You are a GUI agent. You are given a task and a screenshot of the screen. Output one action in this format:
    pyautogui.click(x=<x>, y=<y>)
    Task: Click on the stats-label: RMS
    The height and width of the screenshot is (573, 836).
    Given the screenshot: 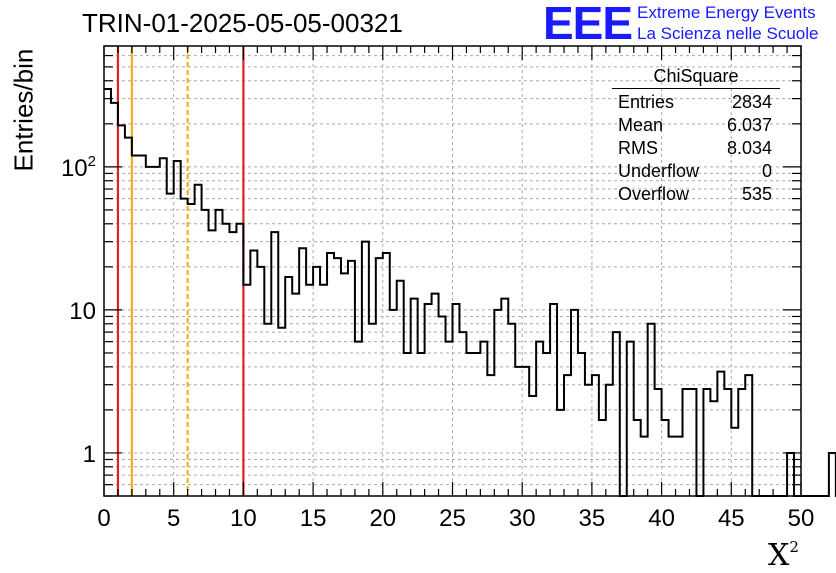 What is the action you would take?
    pyautogui.click(x=638, y=148)
    